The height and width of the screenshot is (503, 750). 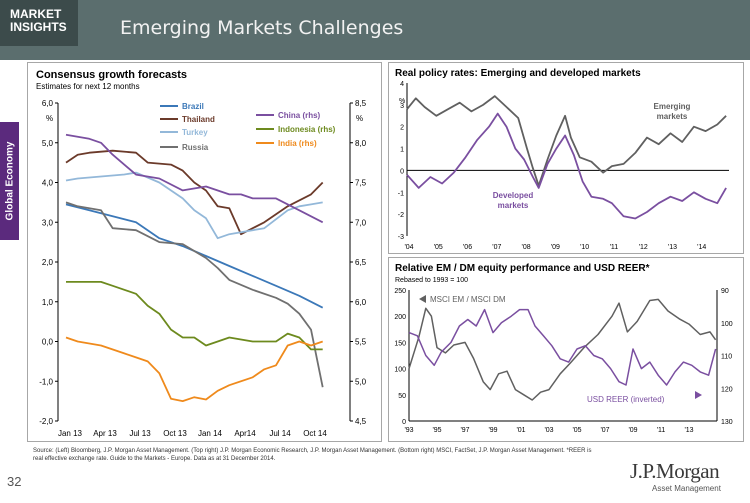 What do you see at coordinates (193, 106) in the screenshot?
I see `legend-label-brazil: Brazil` at bounding box center [193, 106].